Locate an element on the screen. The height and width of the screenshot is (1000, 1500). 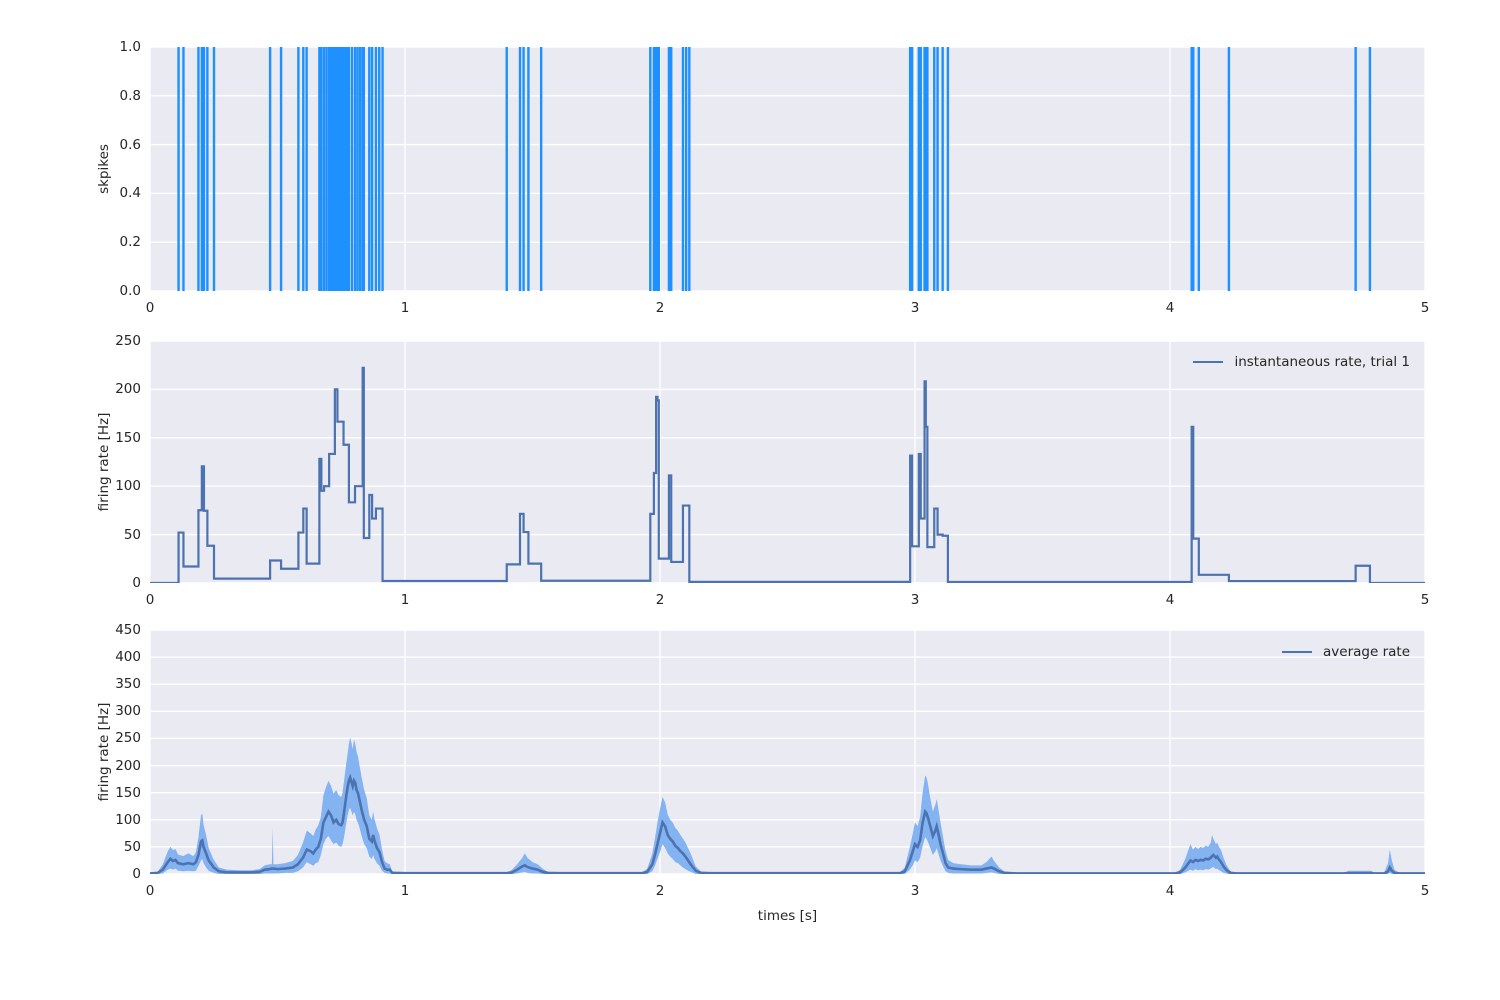
y-tick-label: 1.0 is located at coordinates (130, 47).